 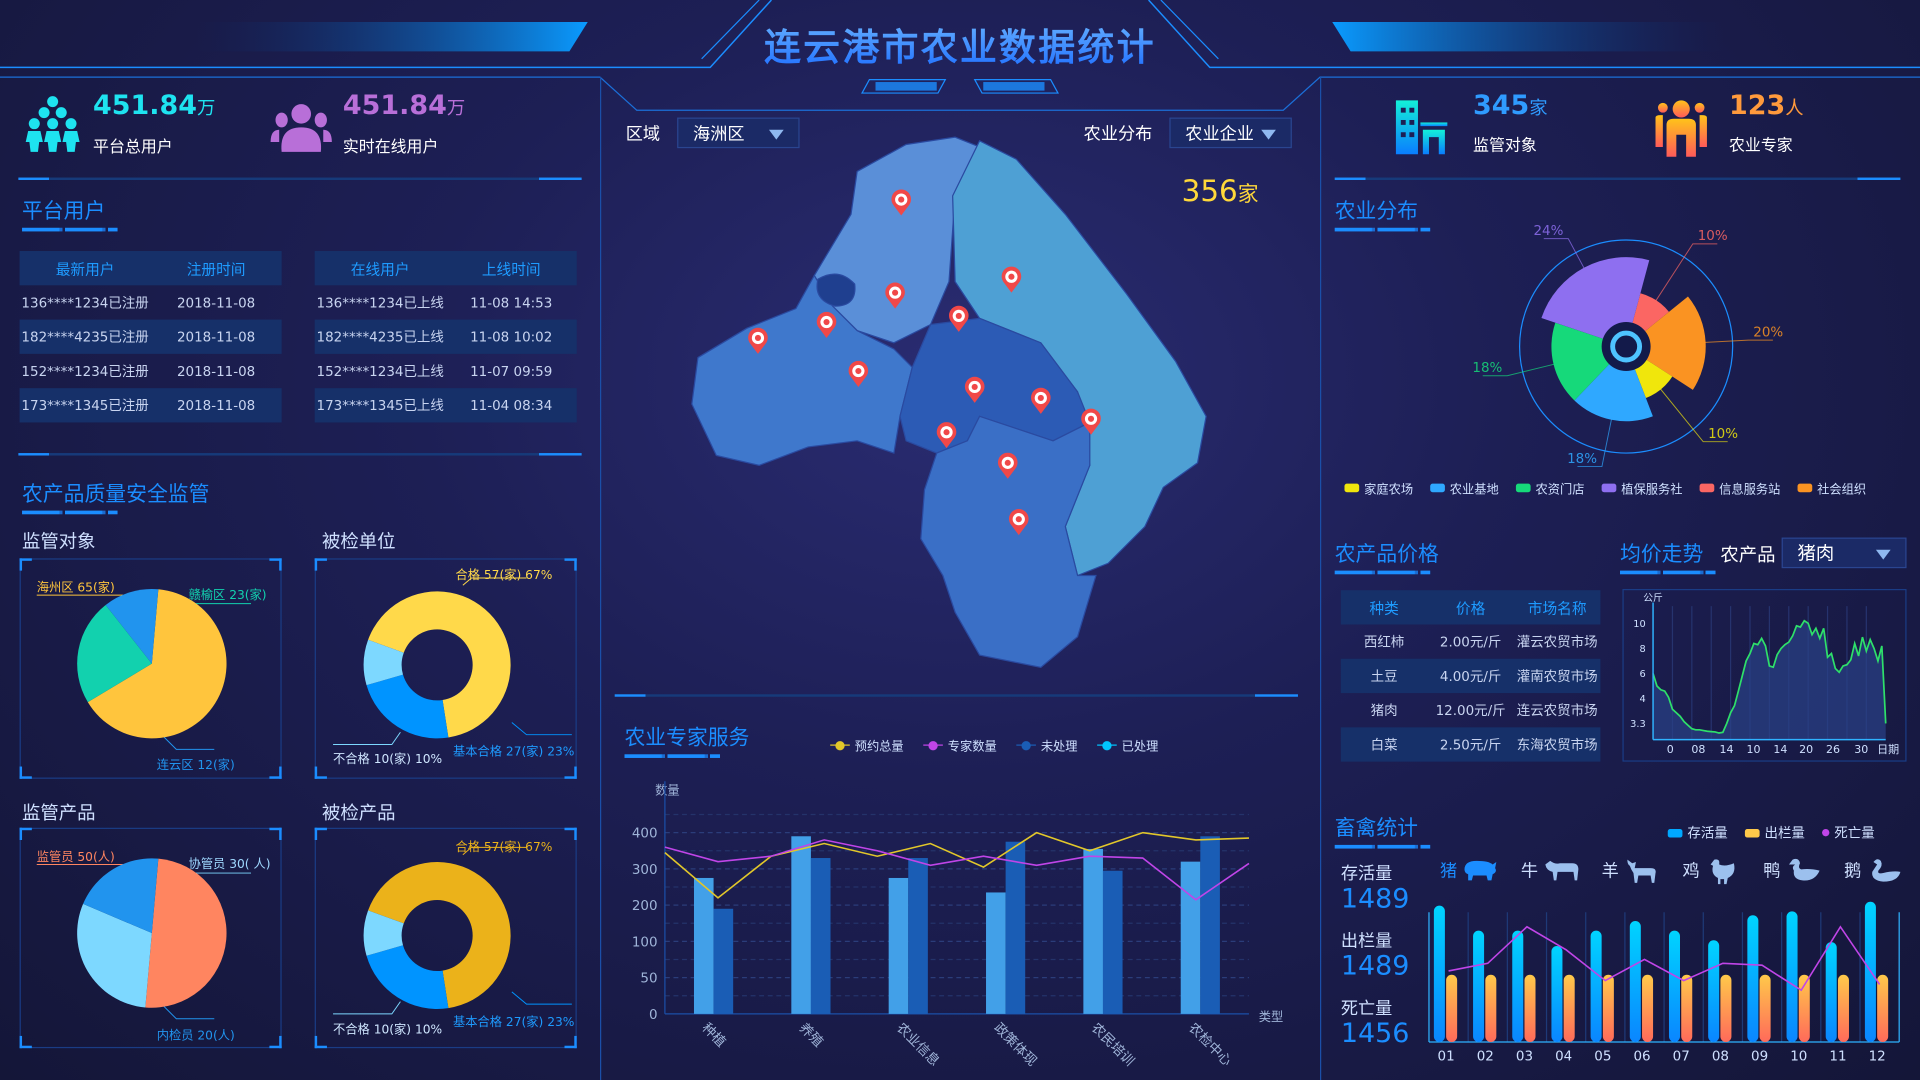 I want to click on legend-item: 社会组织, so click(x=1831, y=488).